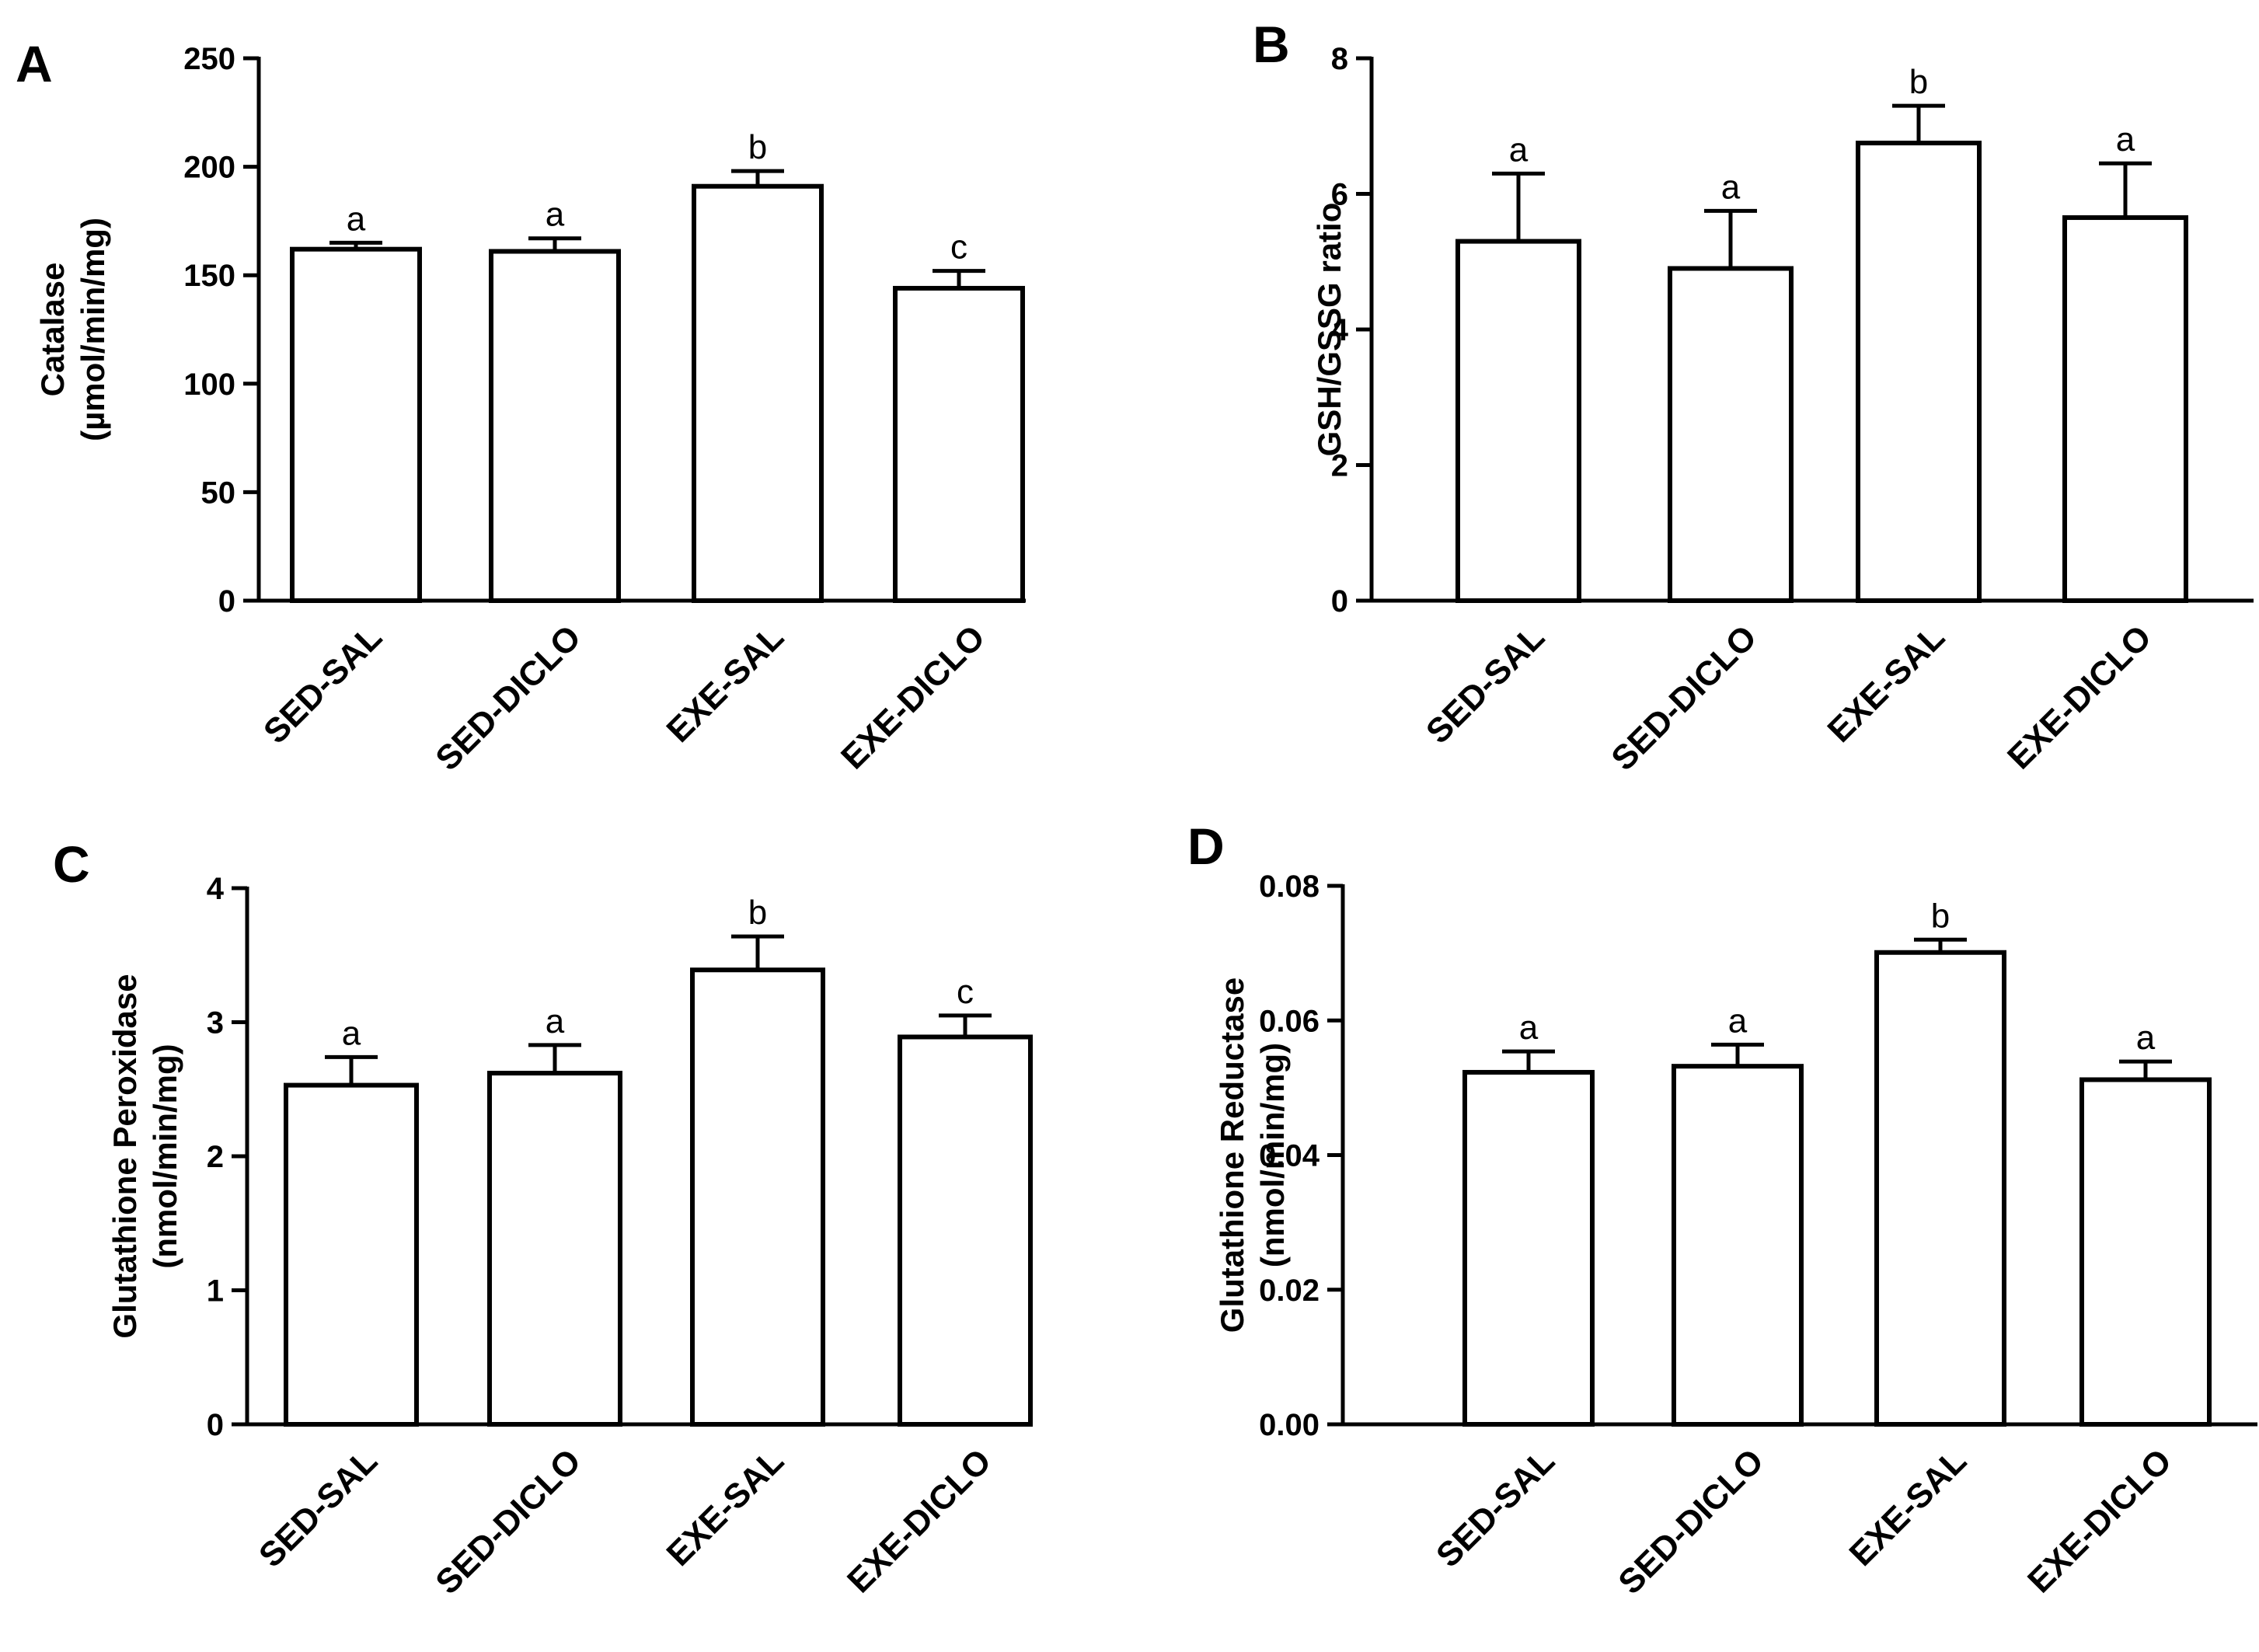 The width and height of the screenshot is (2259, 1652). I want to click on y-tick-label: 6, so click(1339, 195).